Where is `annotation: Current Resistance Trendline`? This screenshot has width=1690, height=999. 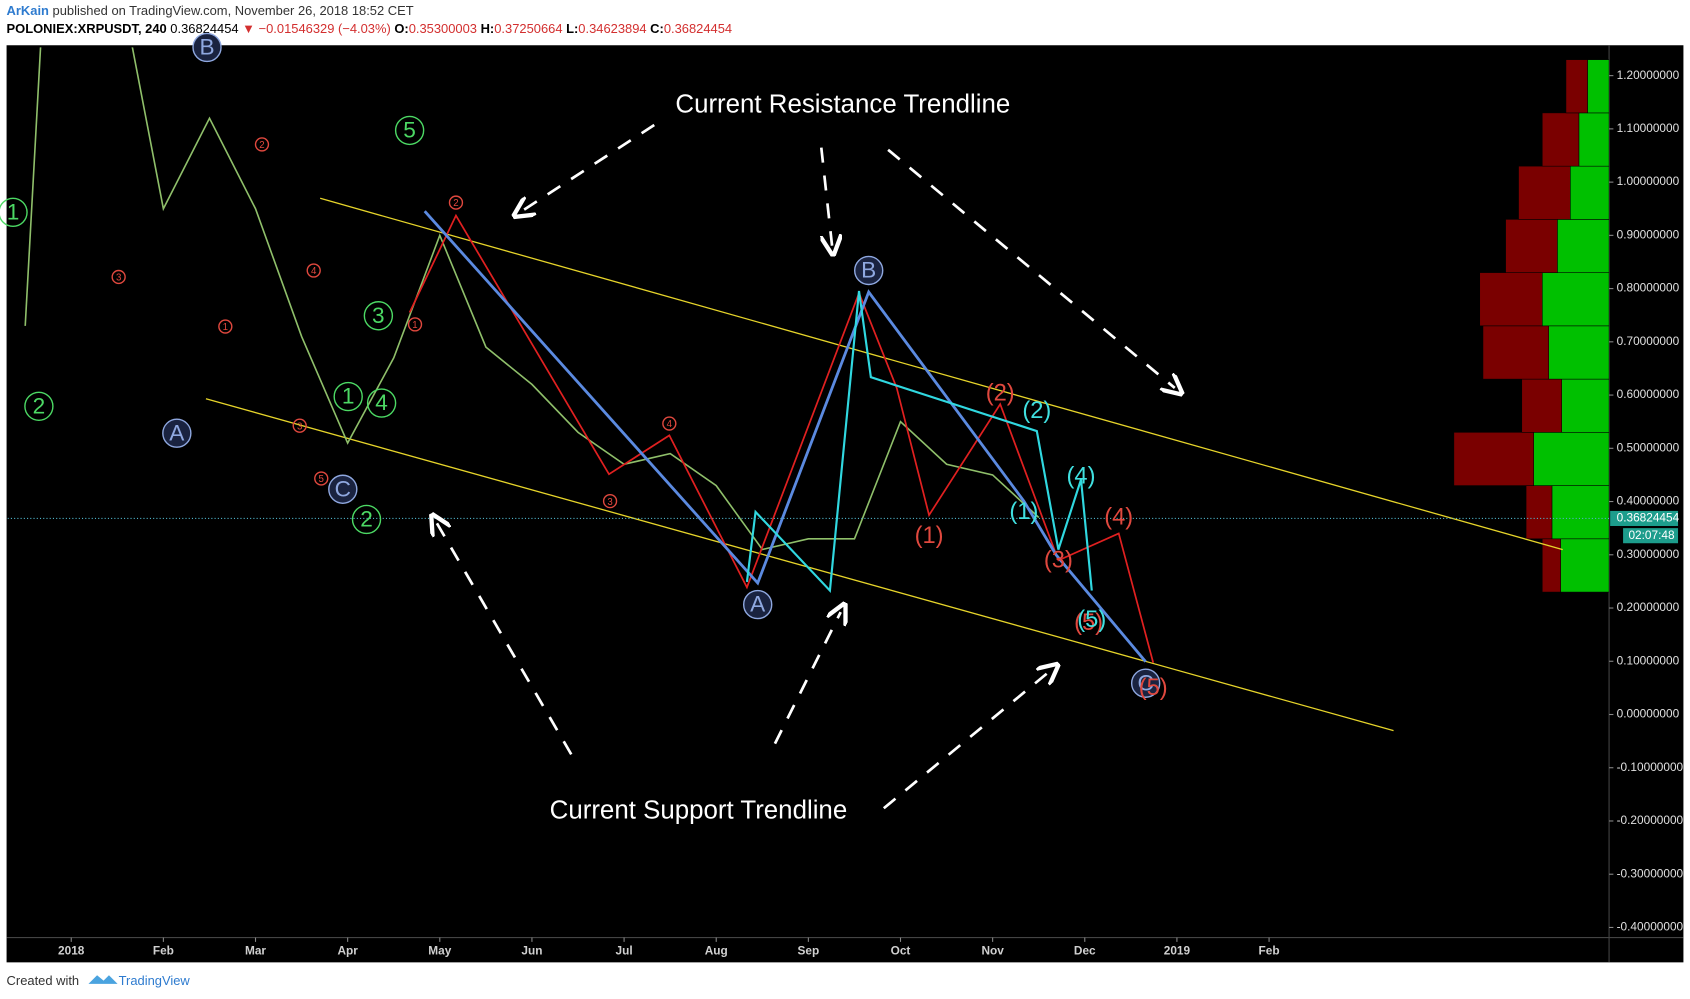
annotation: Current Resistance Trendline is located at coordinates (842, 104).